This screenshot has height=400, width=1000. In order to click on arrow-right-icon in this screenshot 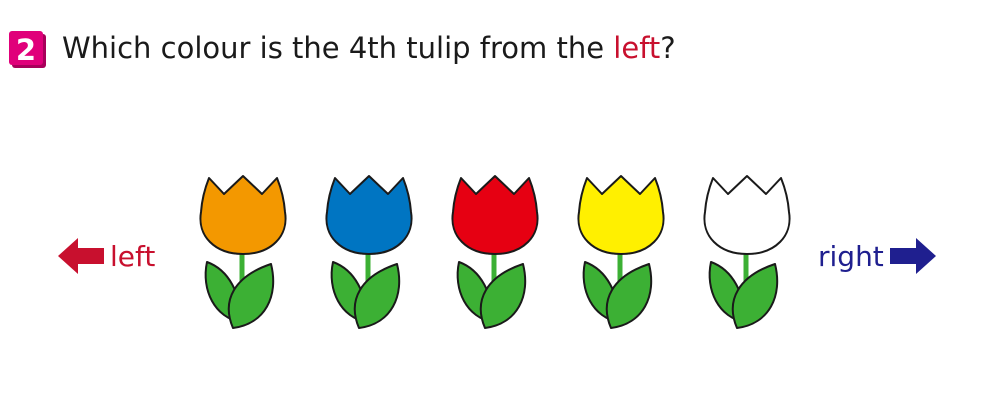, I will do `click(912, 256)`.